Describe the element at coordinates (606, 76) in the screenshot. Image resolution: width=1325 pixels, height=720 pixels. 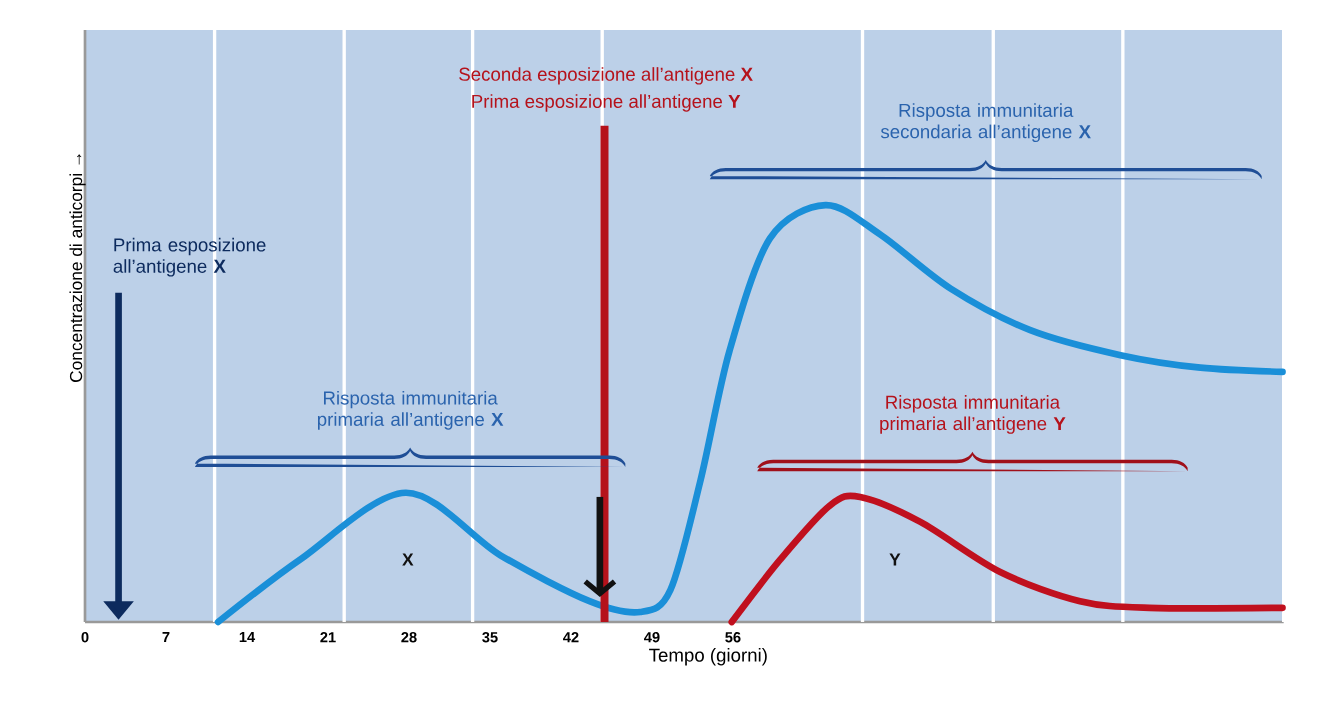
I see `ref-line-label: Seconda esposizione all’antigene X` at that location.